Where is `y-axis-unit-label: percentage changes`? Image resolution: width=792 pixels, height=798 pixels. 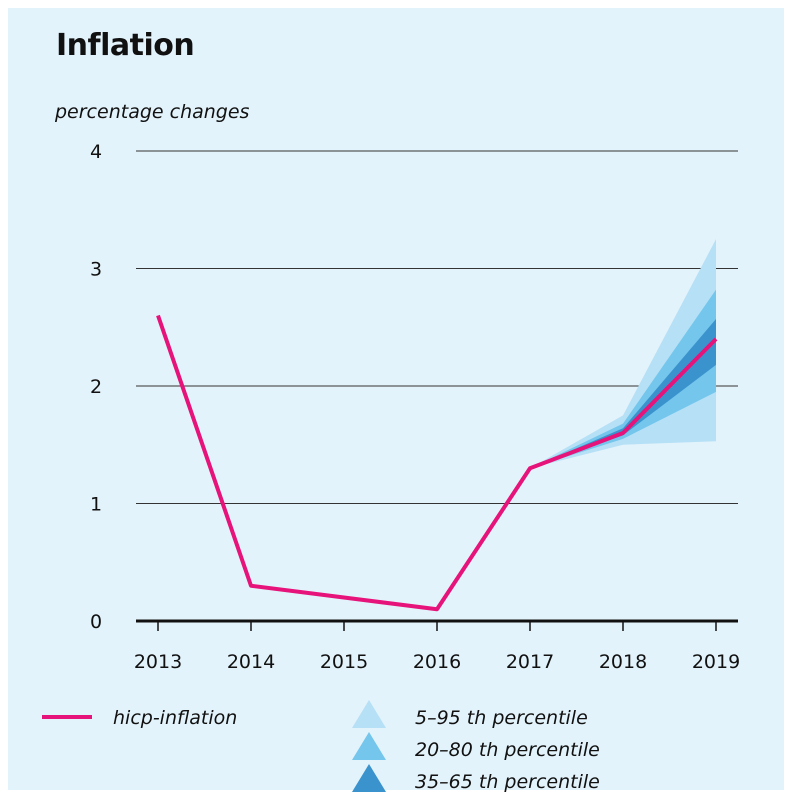
y-axis-unit-label: percentage changes is located at coordinates (152, 112).